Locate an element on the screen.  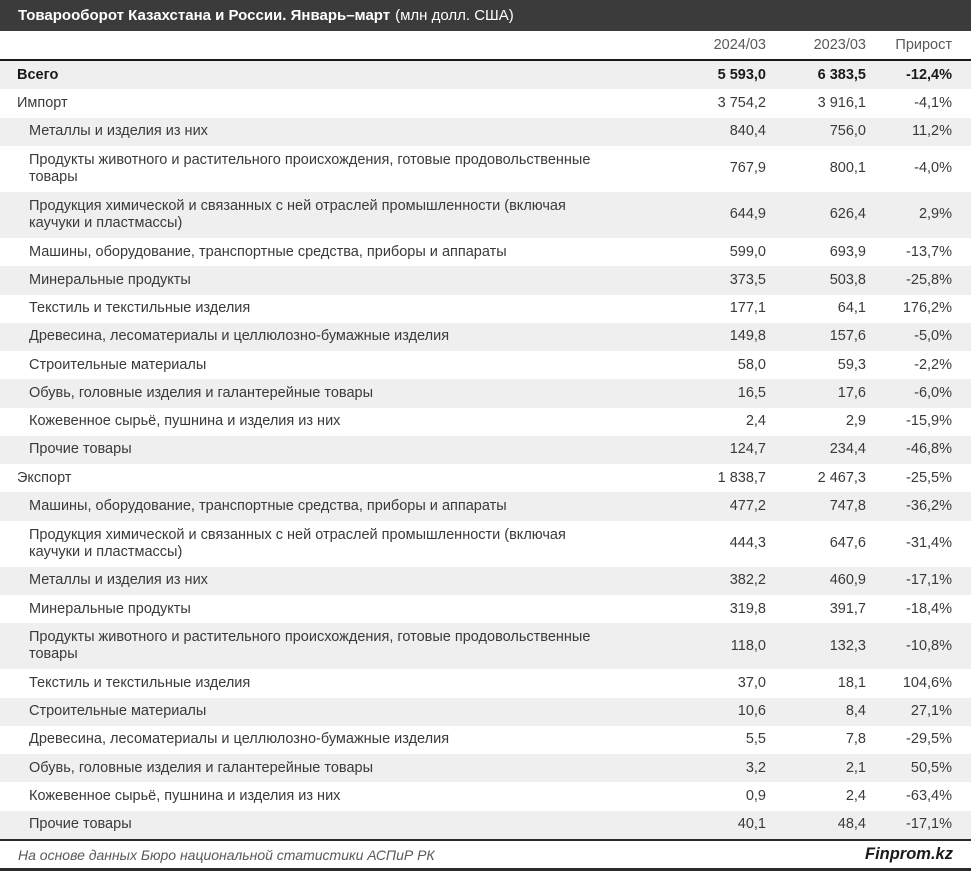
growth-value: -13,7% is located at coordinates (929, 251).